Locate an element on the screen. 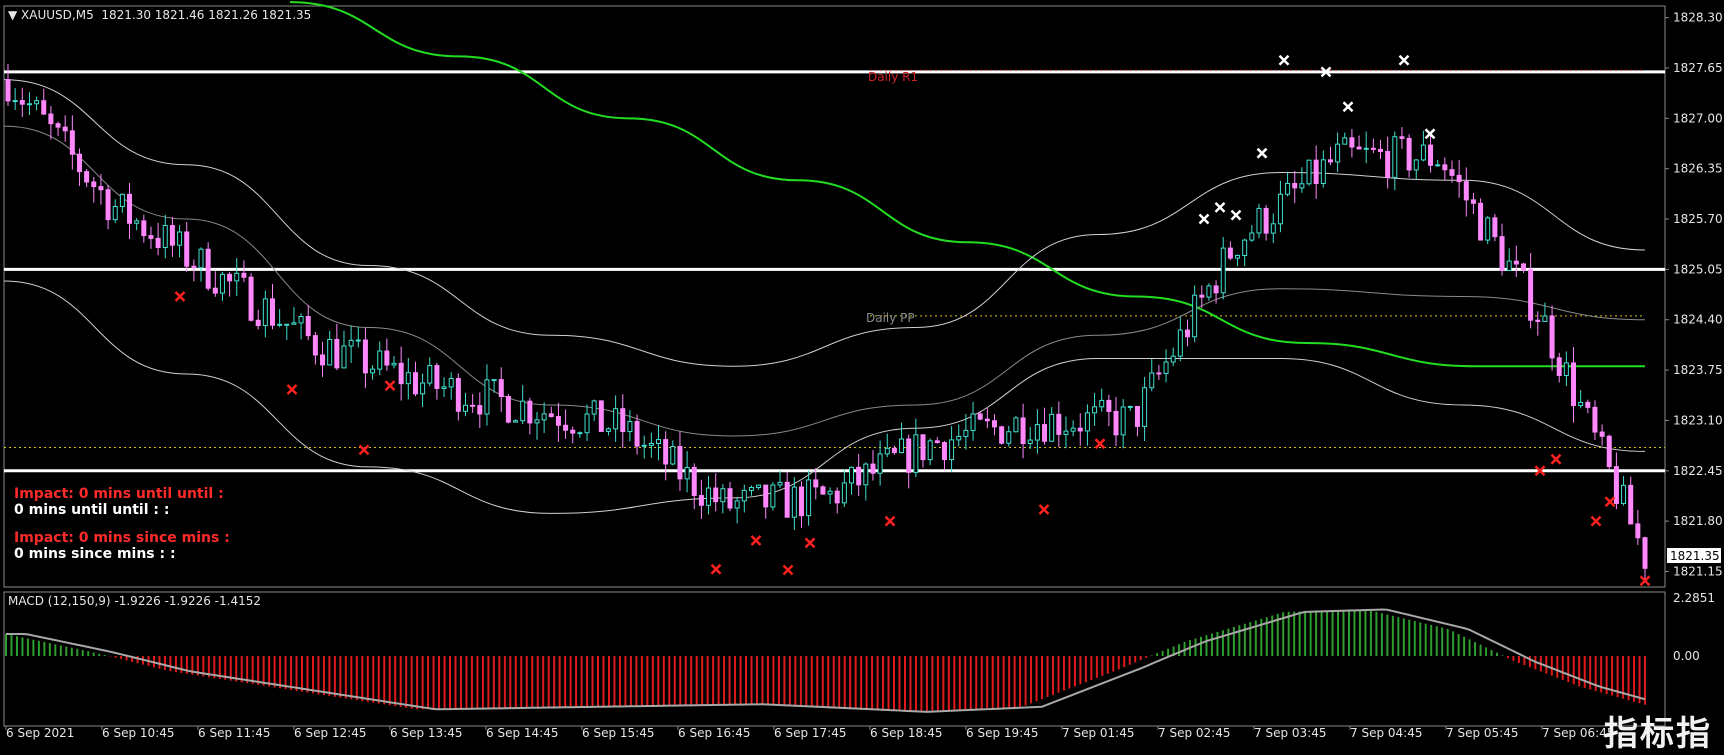  dropdown-triangle-icon: ▼ is located at coordinates (15, 15).